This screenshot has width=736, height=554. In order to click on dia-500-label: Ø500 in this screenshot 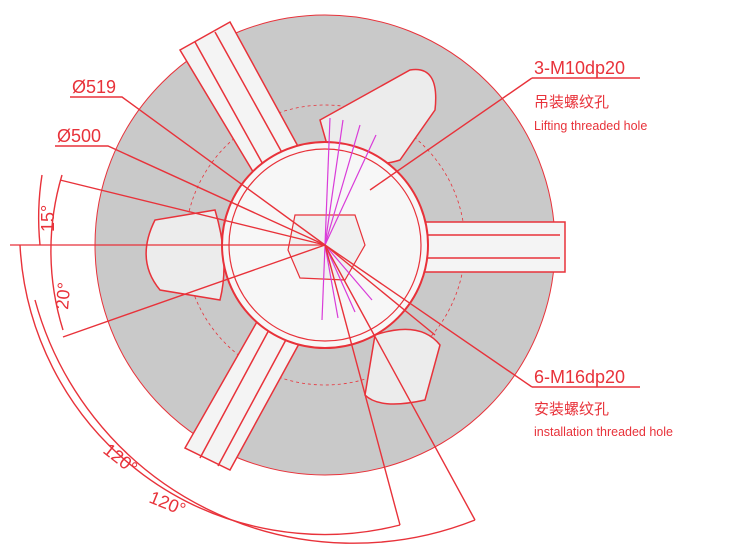, I will do `click(79, 136)`.